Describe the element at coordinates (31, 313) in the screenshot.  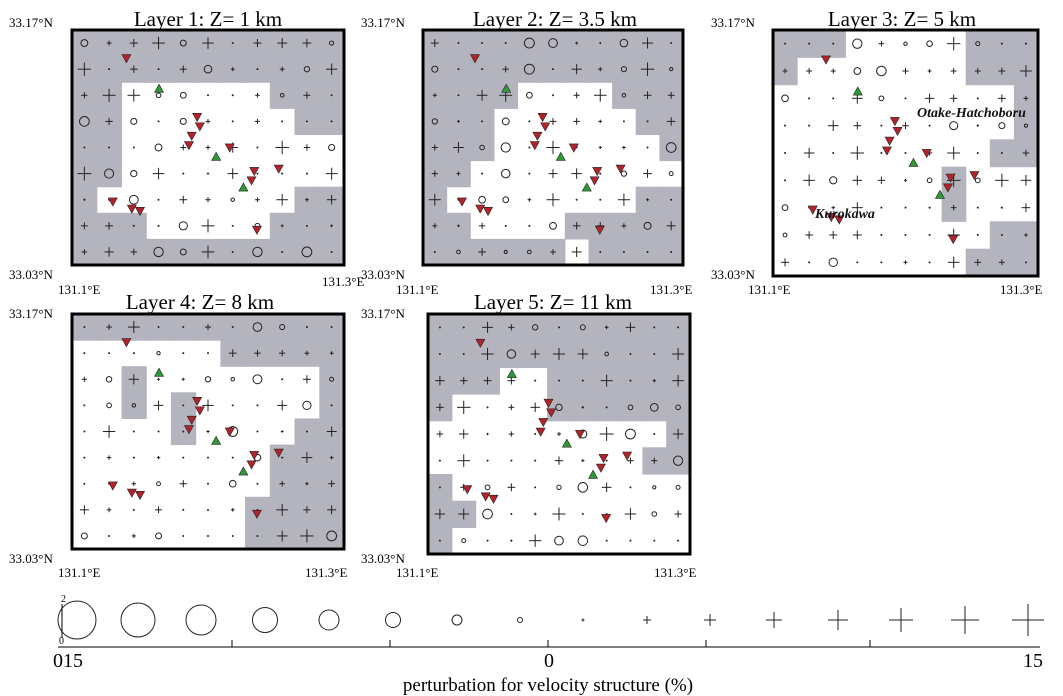
I see `lat-top-label: 33.17°N` at that location.